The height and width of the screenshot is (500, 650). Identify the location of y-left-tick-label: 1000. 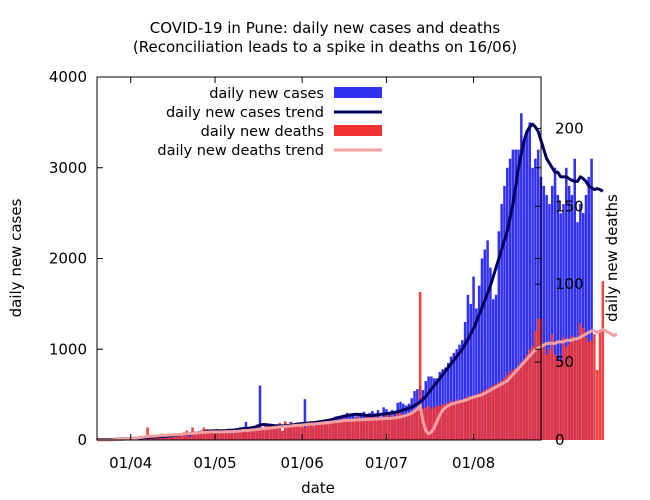
(68, 349).